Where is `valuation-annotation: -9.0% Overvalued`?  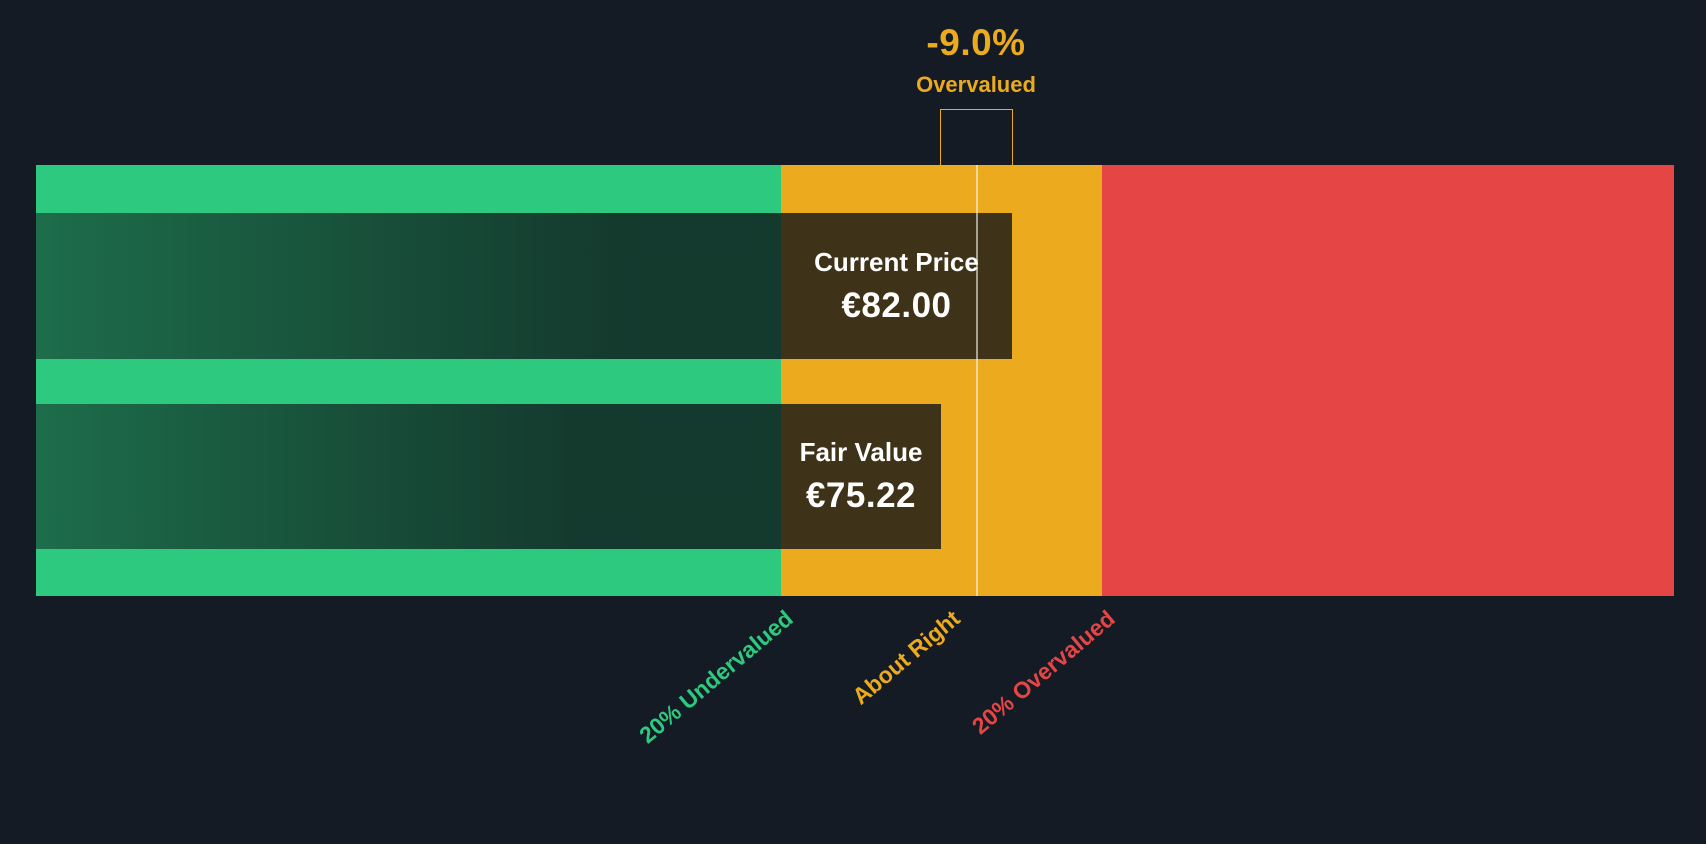
valuation-annotation: -9.0% Overvalued is located at coordinates (976, 60).